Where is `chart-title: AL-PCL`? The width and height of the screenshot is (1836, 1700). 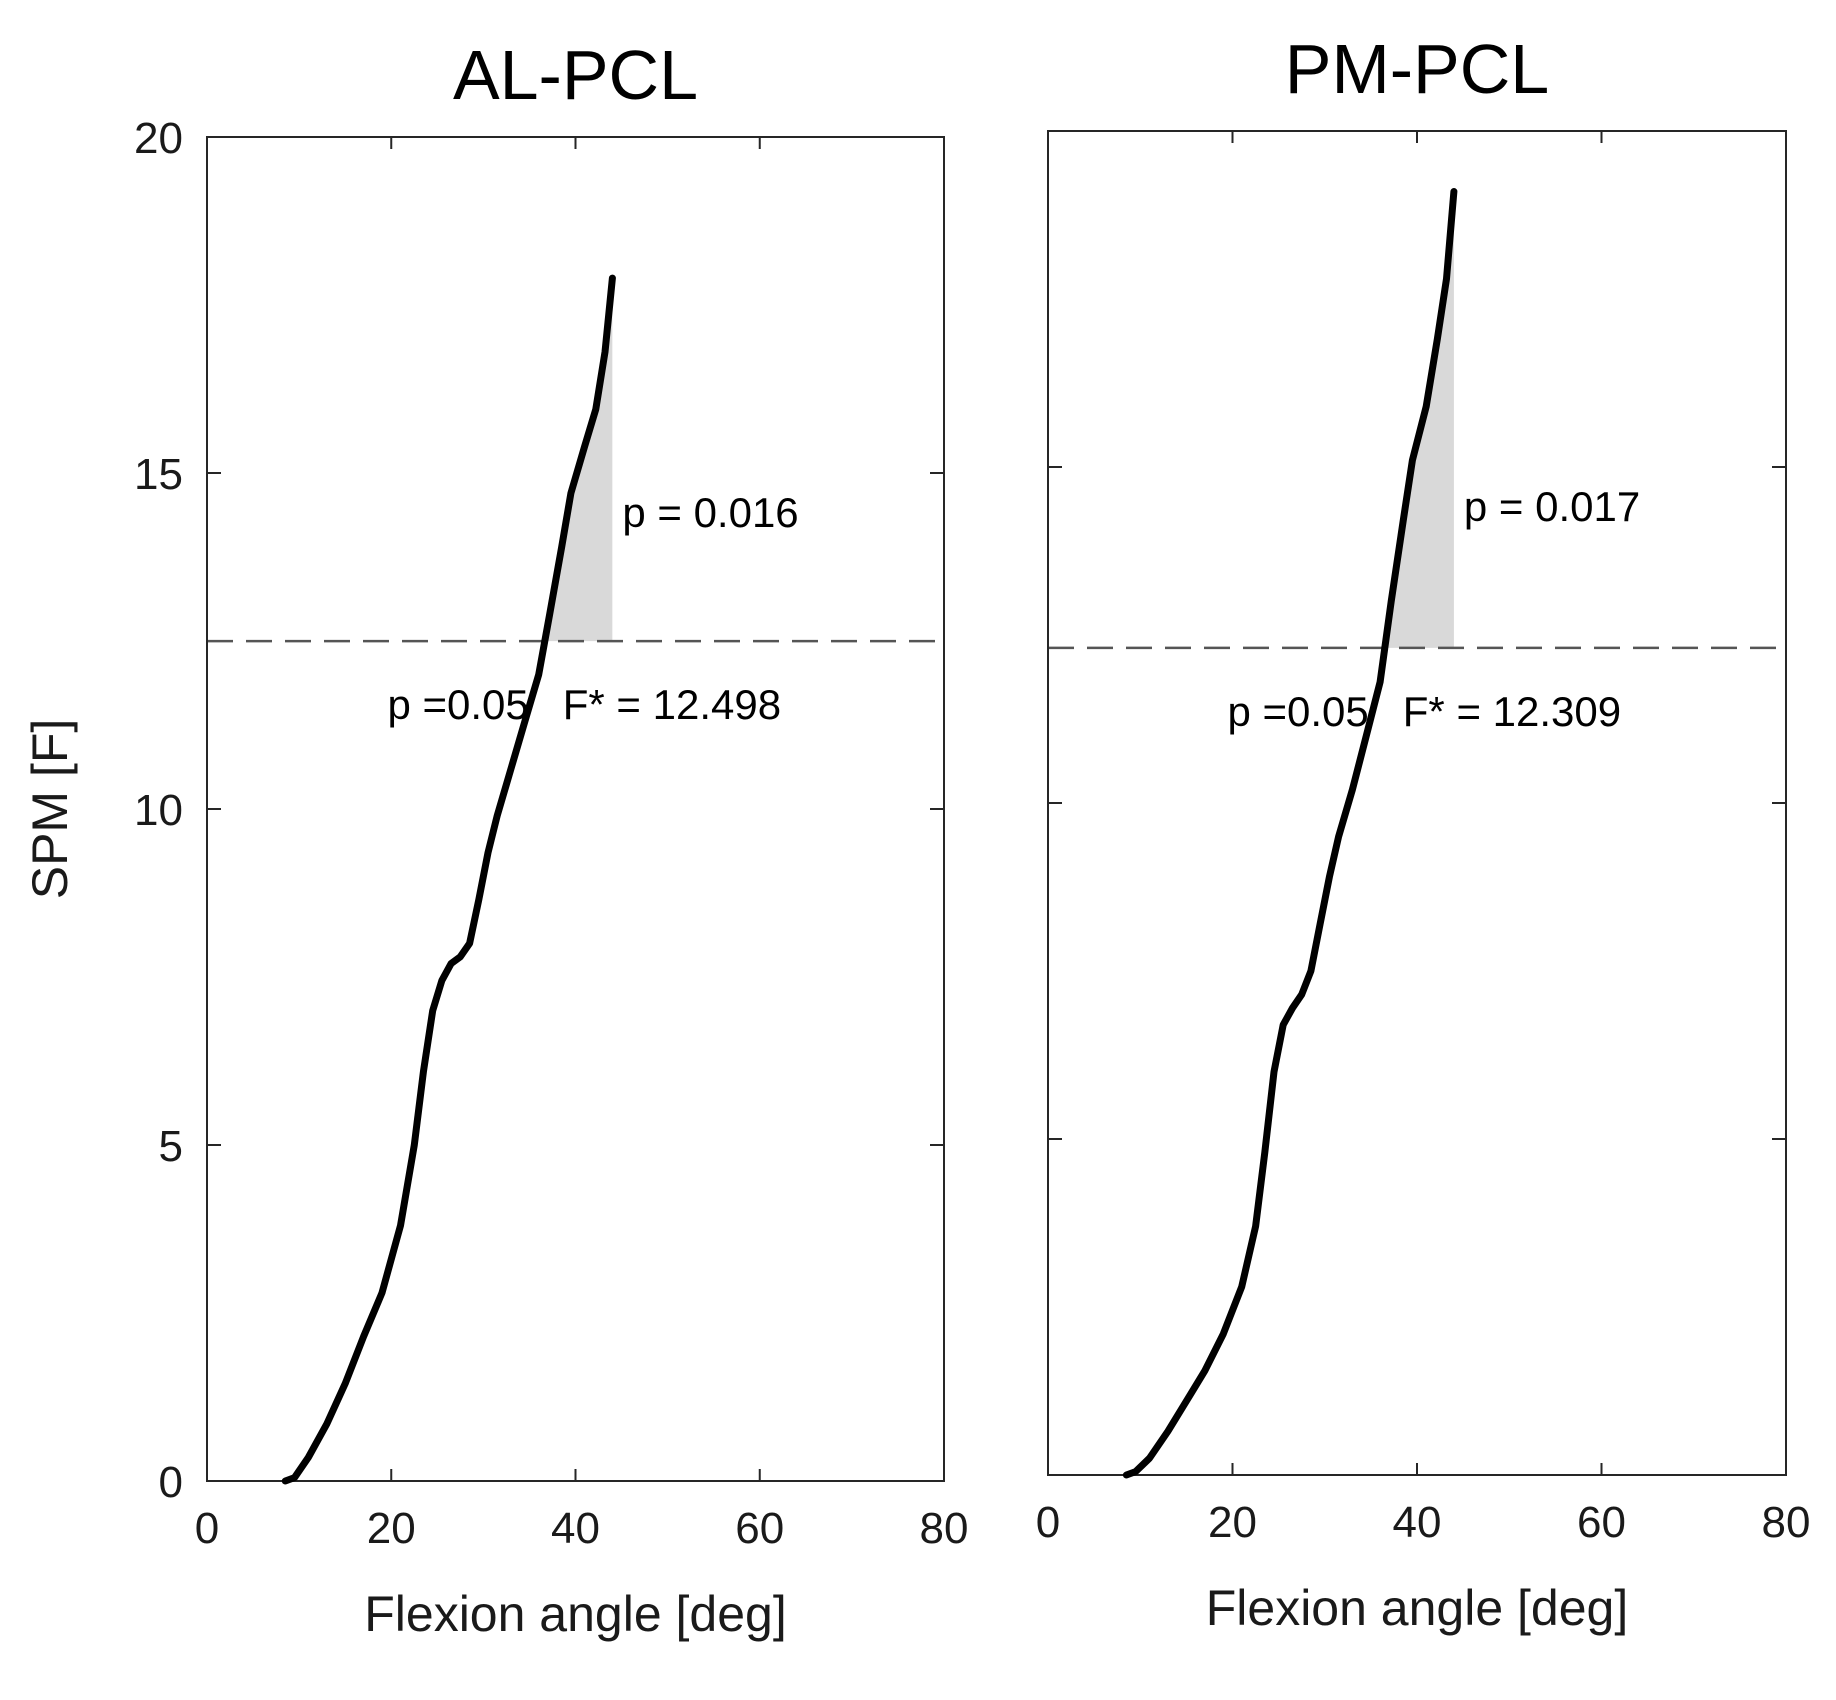
chart-title: AL-PCL is located at coordinates (575, 75).